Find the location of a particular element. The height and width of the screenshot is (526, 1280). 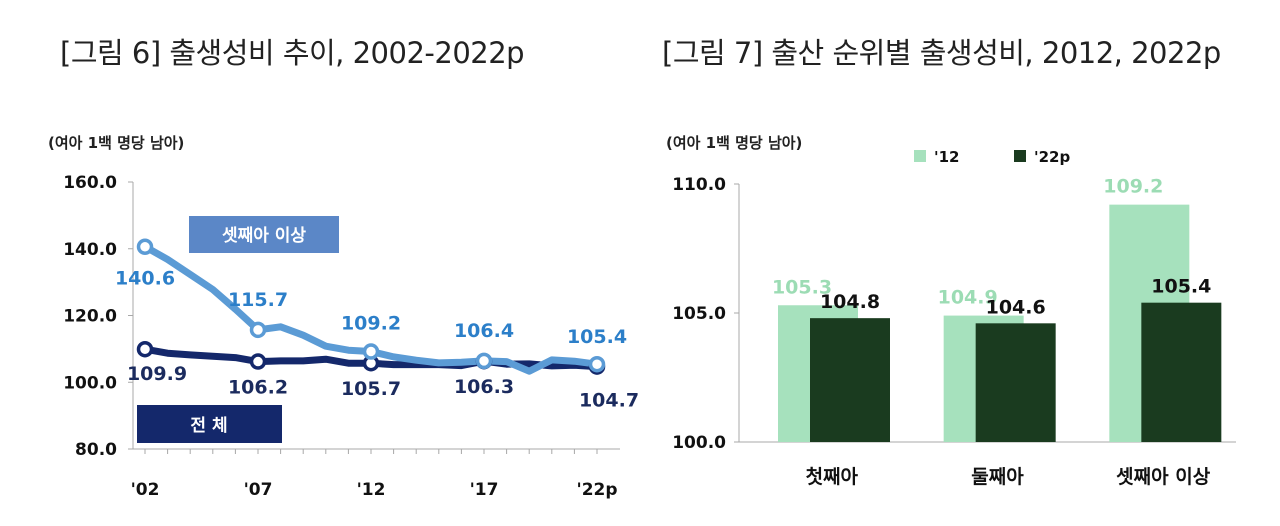

fig6-total-series-badge-label: 전 체 is located at coordinates (208, 426).